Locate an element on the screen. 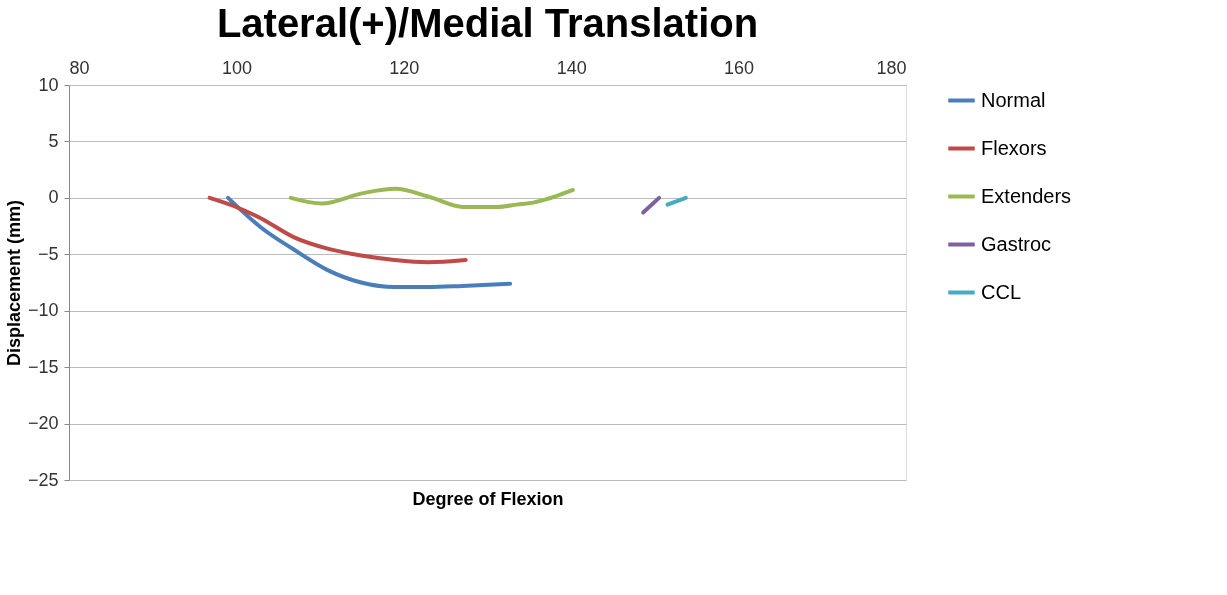 This screenshot has height=595, width=1227. legend-label: Extenders is located at coordinates (1026, 195).